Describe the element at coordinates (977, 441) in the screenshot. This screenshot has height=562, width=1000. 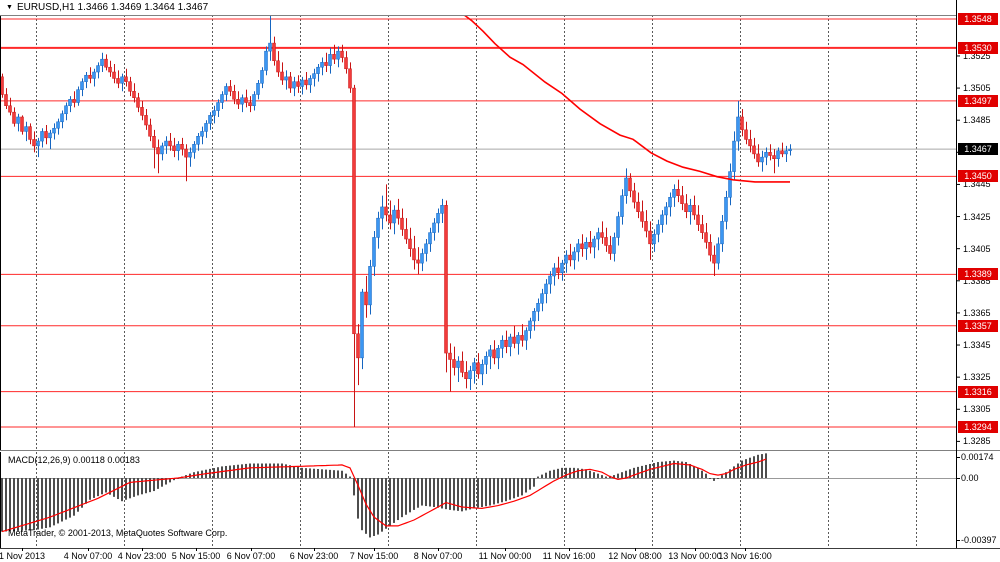
I see `price-tick-label: 1.3285` at that location.